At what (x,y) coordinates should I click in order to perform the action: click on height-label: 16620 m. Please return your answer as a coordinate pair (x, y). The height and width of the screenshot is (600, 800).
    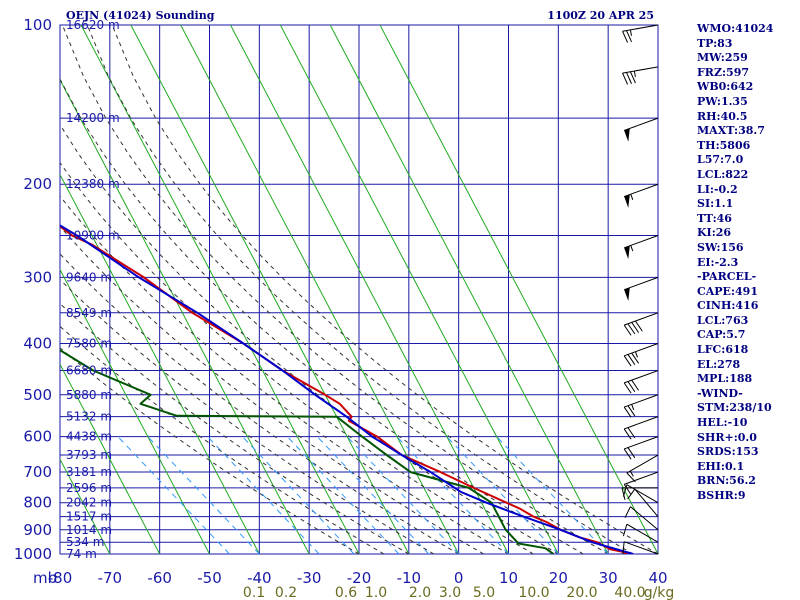
    Looking at the image, I should click on (93, 25).